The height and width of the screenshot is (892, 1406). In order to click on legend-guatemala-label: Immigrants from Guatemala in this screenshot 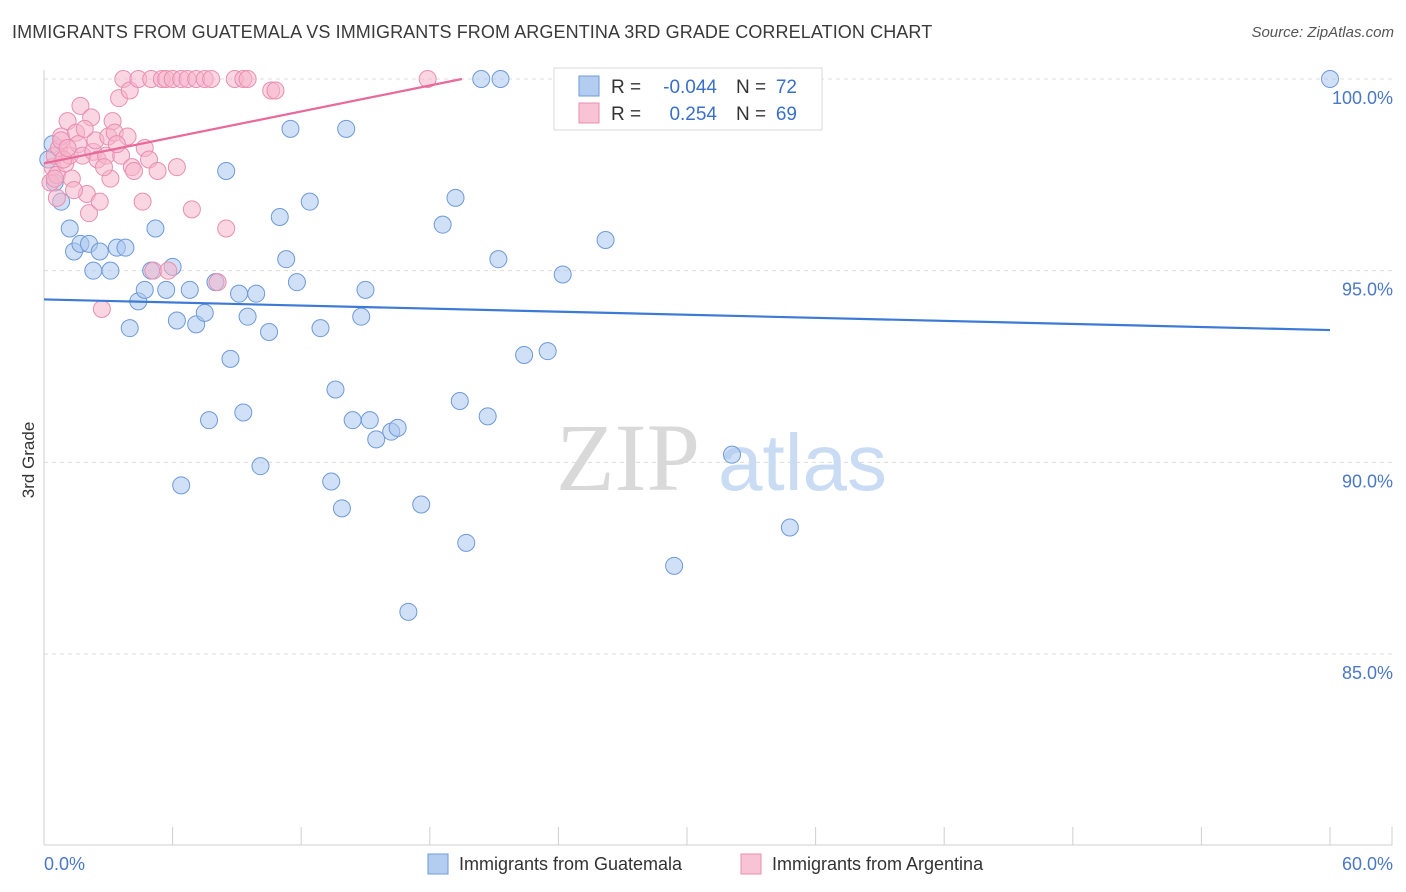, I will do `click(571, 864)`.